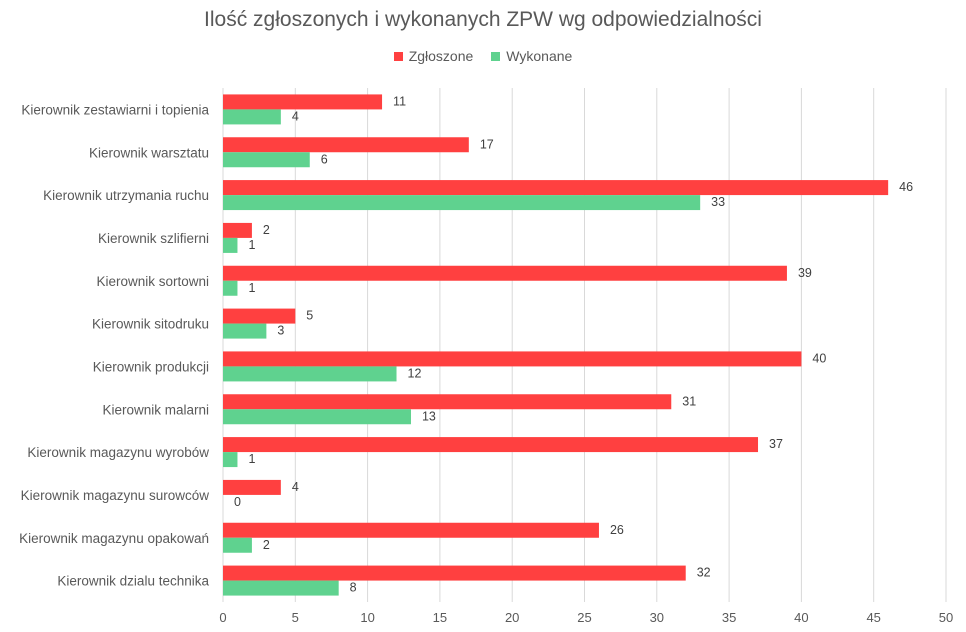 Image resolution: width=966 pixels, height=632 pixels. I want to click on category-label: Kierownik magazynu wyrobów, so click(118, 452).